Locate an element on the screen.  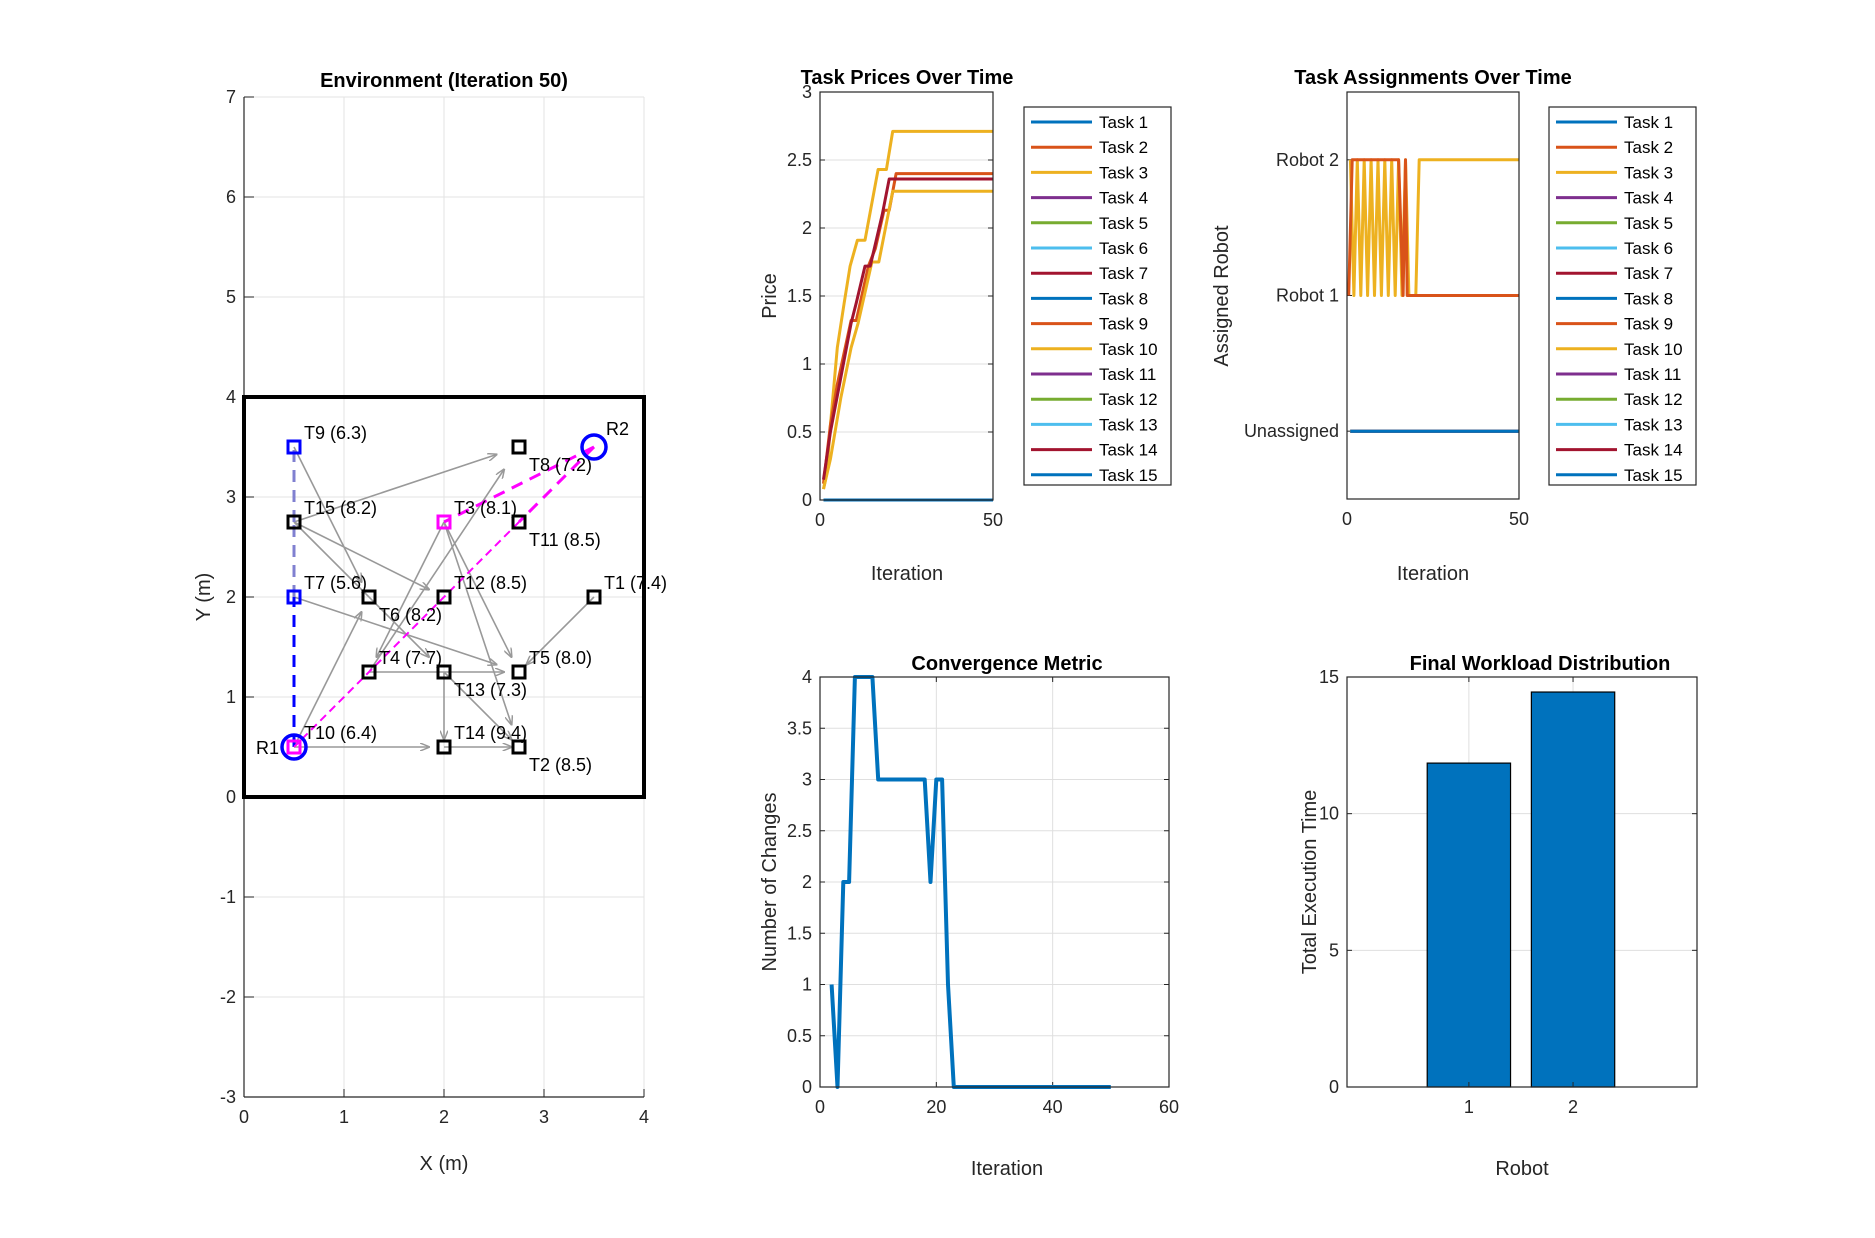
task-label-t4: T4 (7.7) is located at coordinates (410, 658).